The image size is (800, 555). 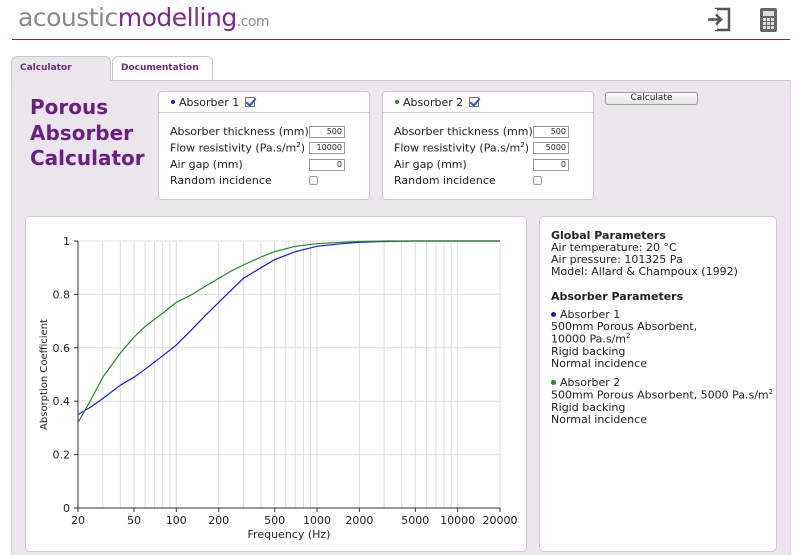 I want to click on absorber-1-summary-line: Rigid backing, so click(x=588, y=351).